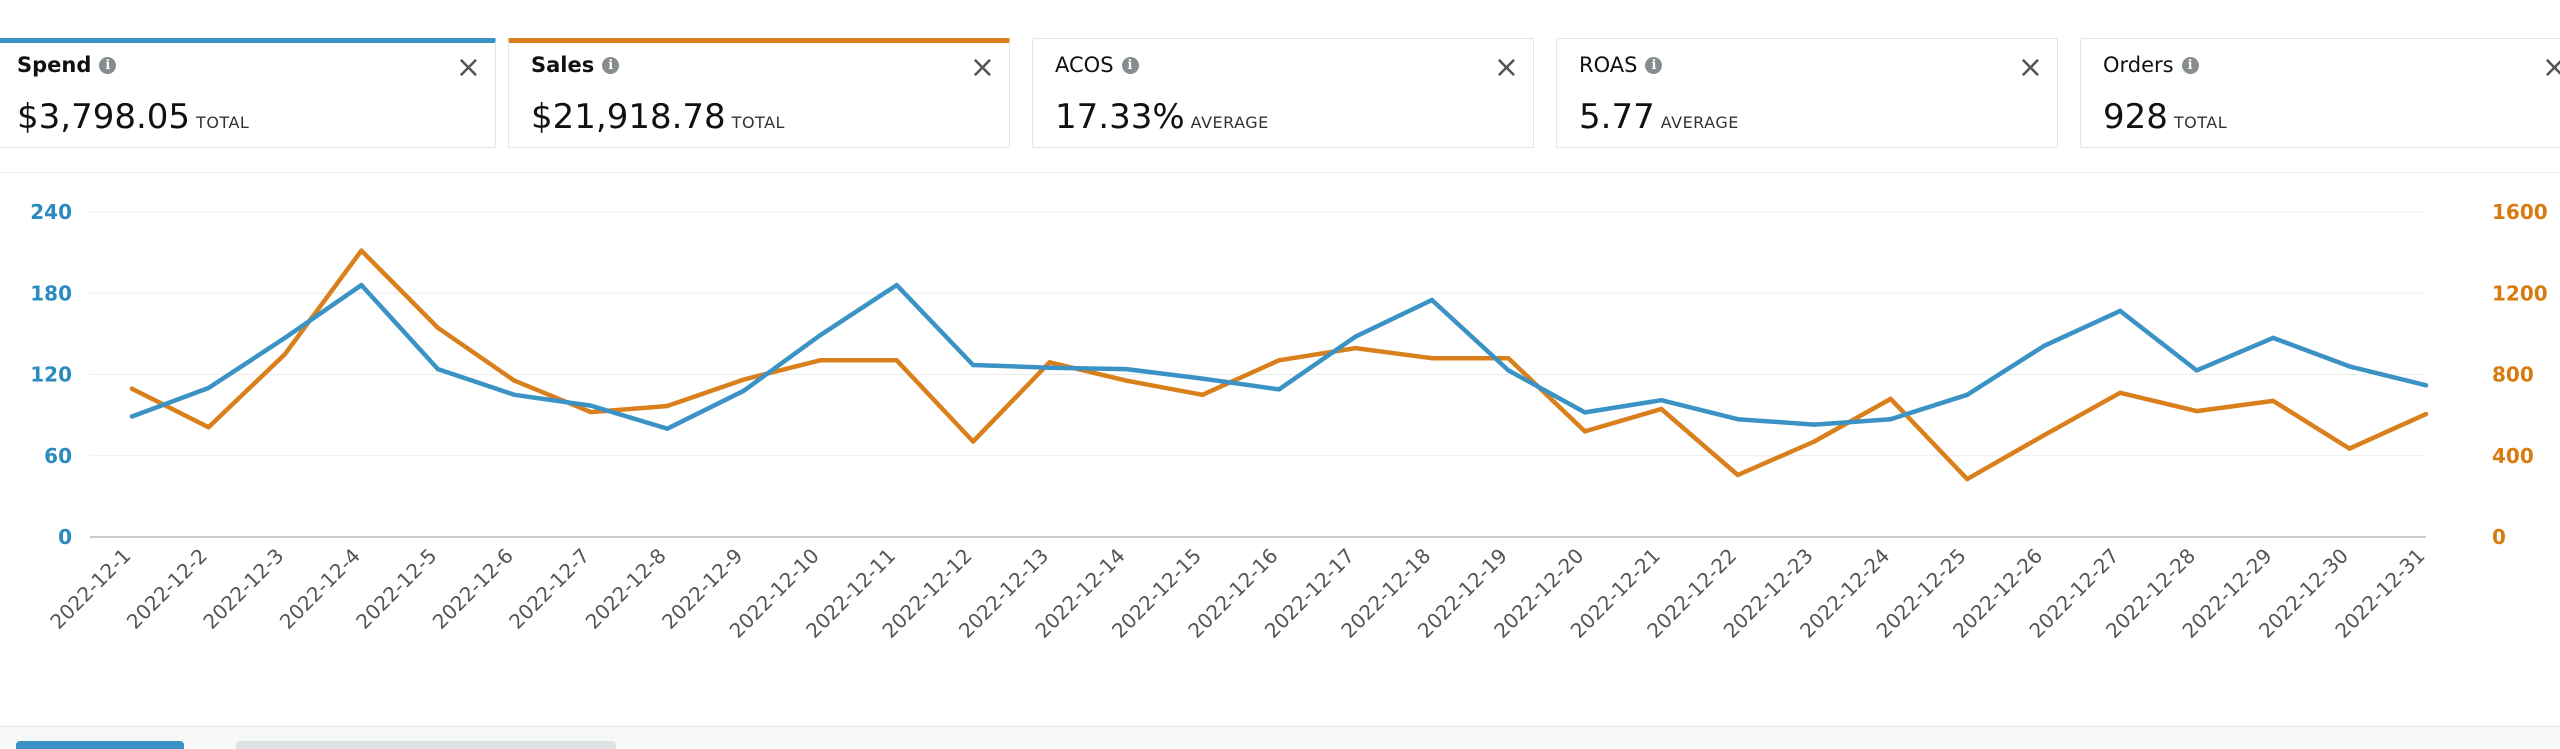 Image resolution: width=2560 pixels, height=749 pixels. I want to click on tile-header: ACOS i, so click(1097, 65).